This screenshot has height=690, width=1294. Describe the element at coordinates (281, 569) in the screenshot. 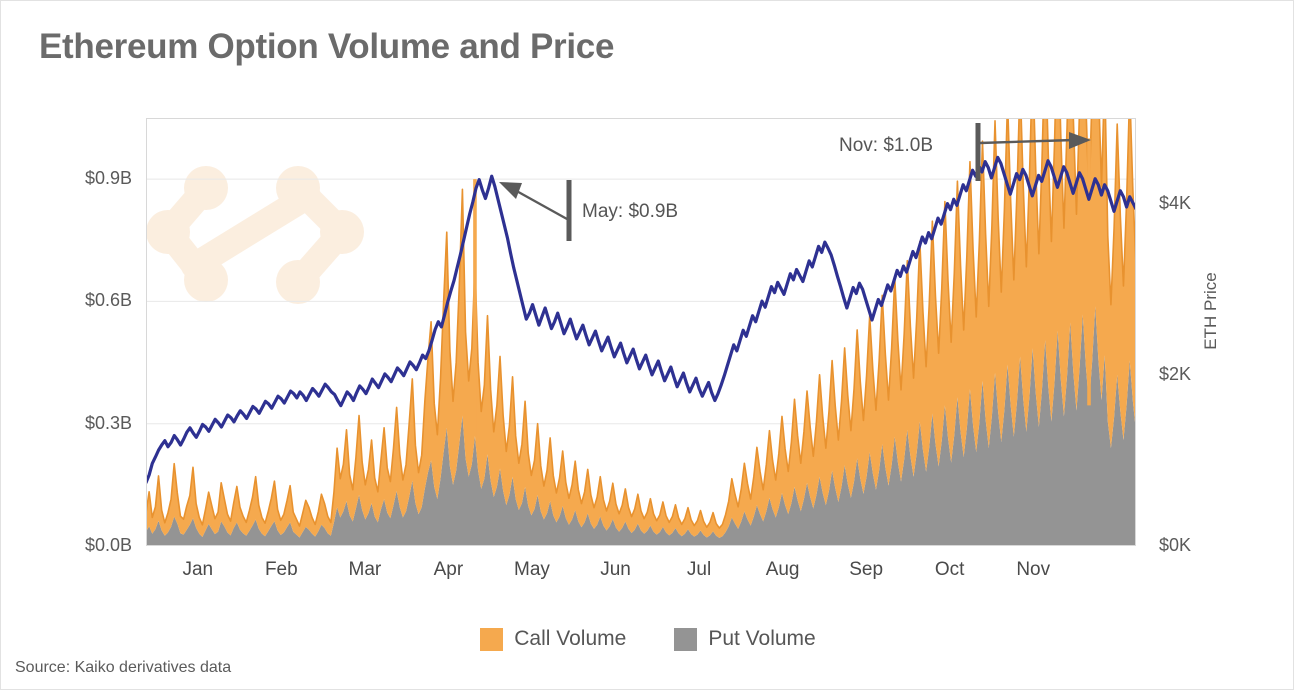

I see `x-axis-tick-feb: Feb` at that location.